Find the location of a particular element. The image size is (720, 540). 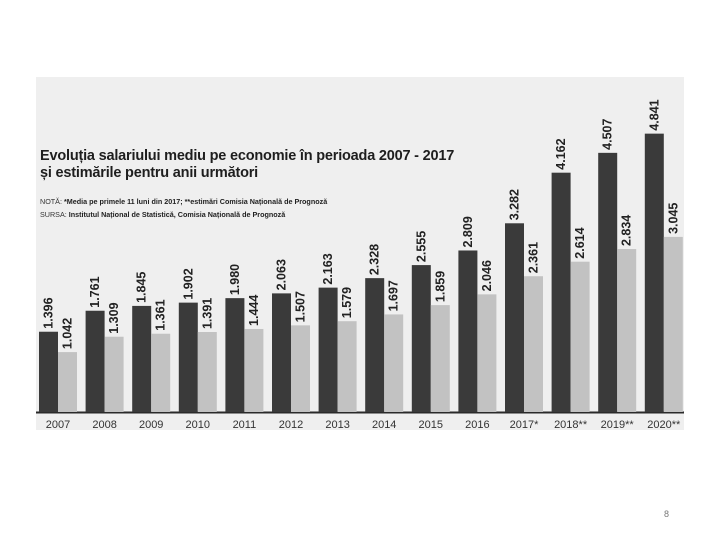

bar-2011-s2 is located at coordinates (254, 370).